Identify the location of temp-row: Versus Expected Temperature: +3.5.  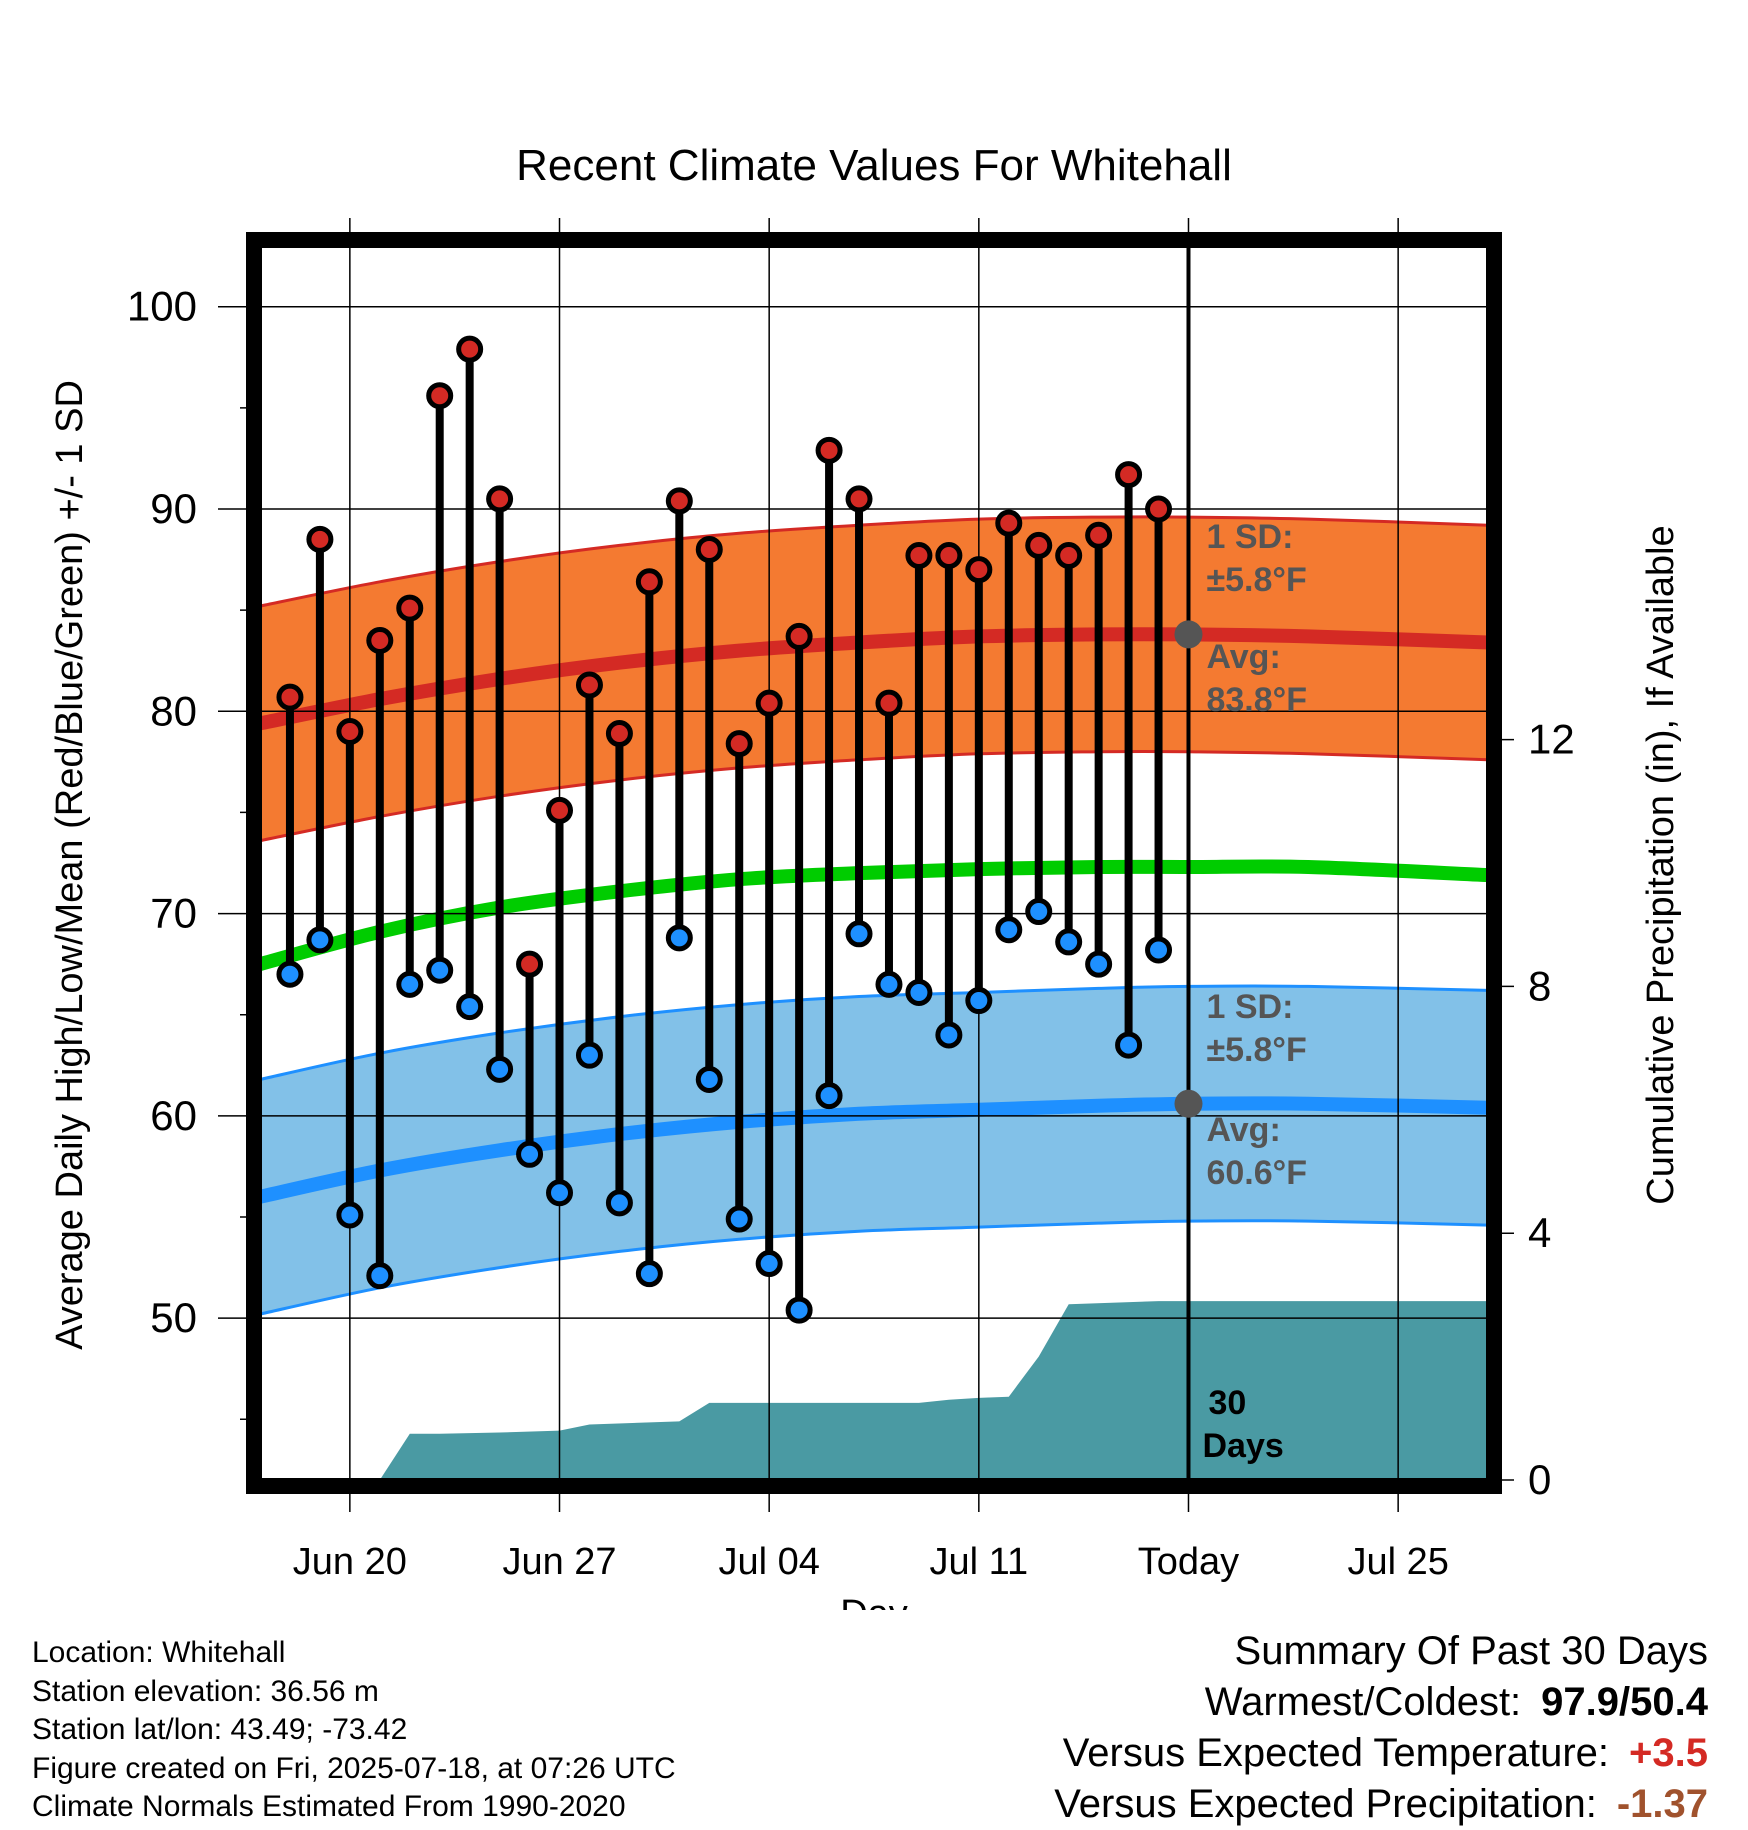
(1381, 1753).